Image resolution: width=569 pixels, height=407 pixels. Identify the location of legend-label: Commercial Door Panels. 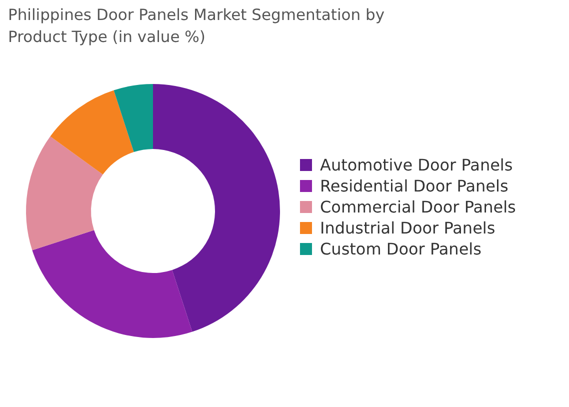
(418, 207).